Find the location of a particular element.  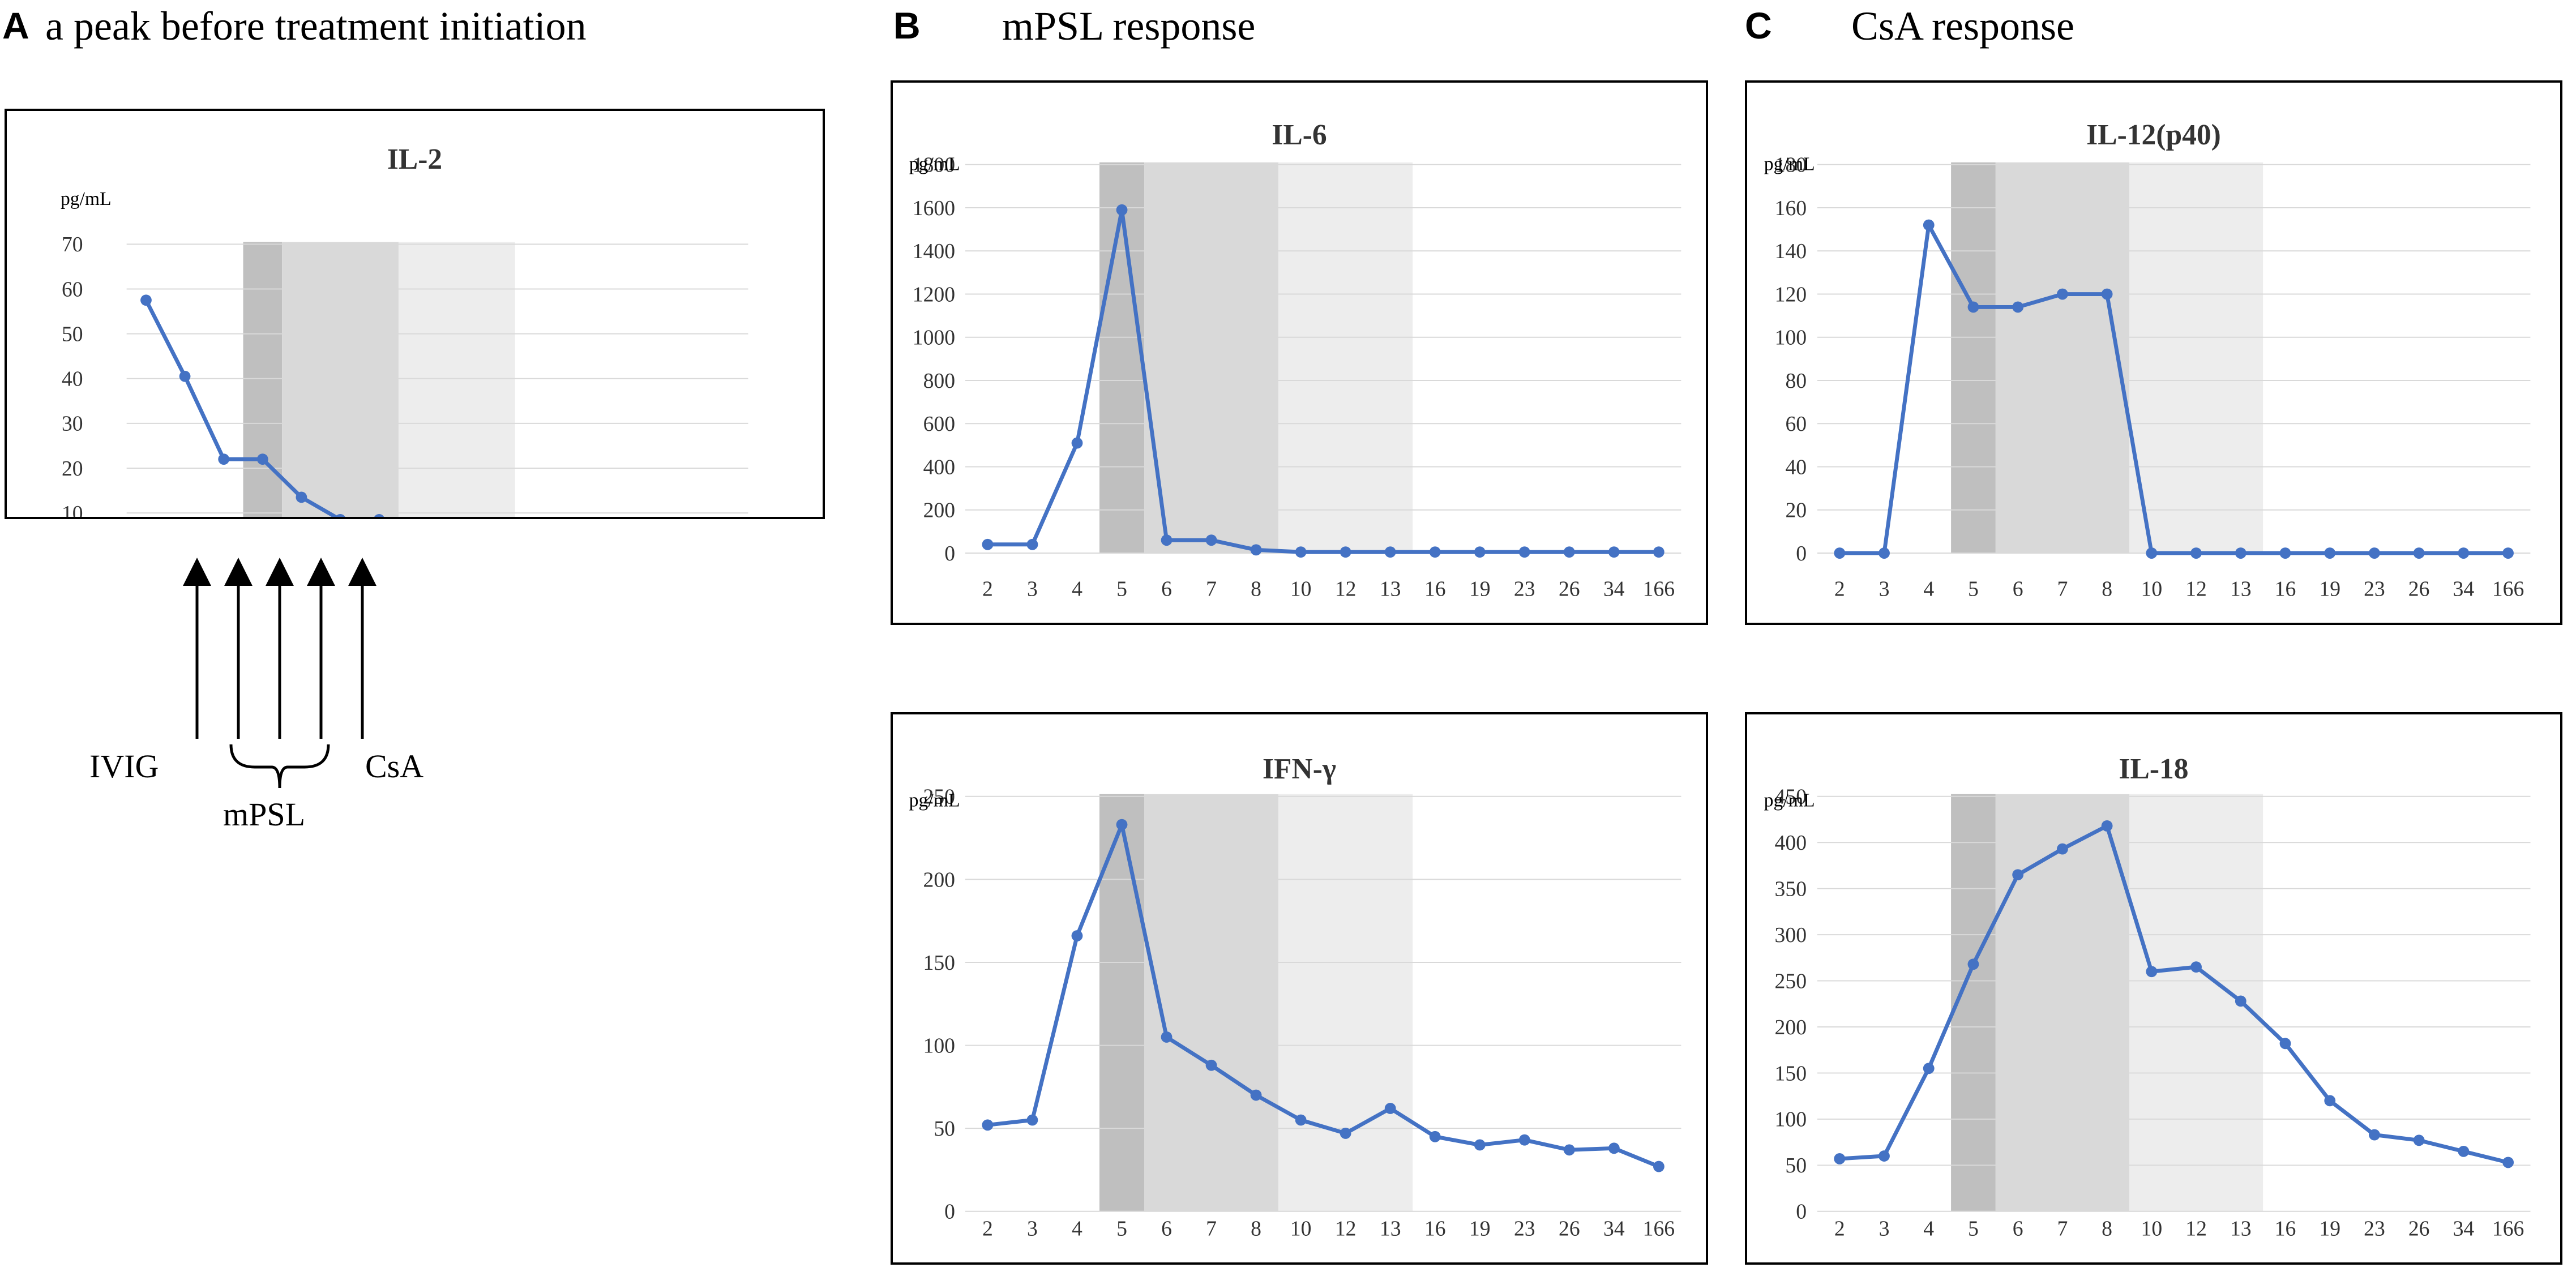

y-tick-label: 140 is located at coordinates (1791, 251).